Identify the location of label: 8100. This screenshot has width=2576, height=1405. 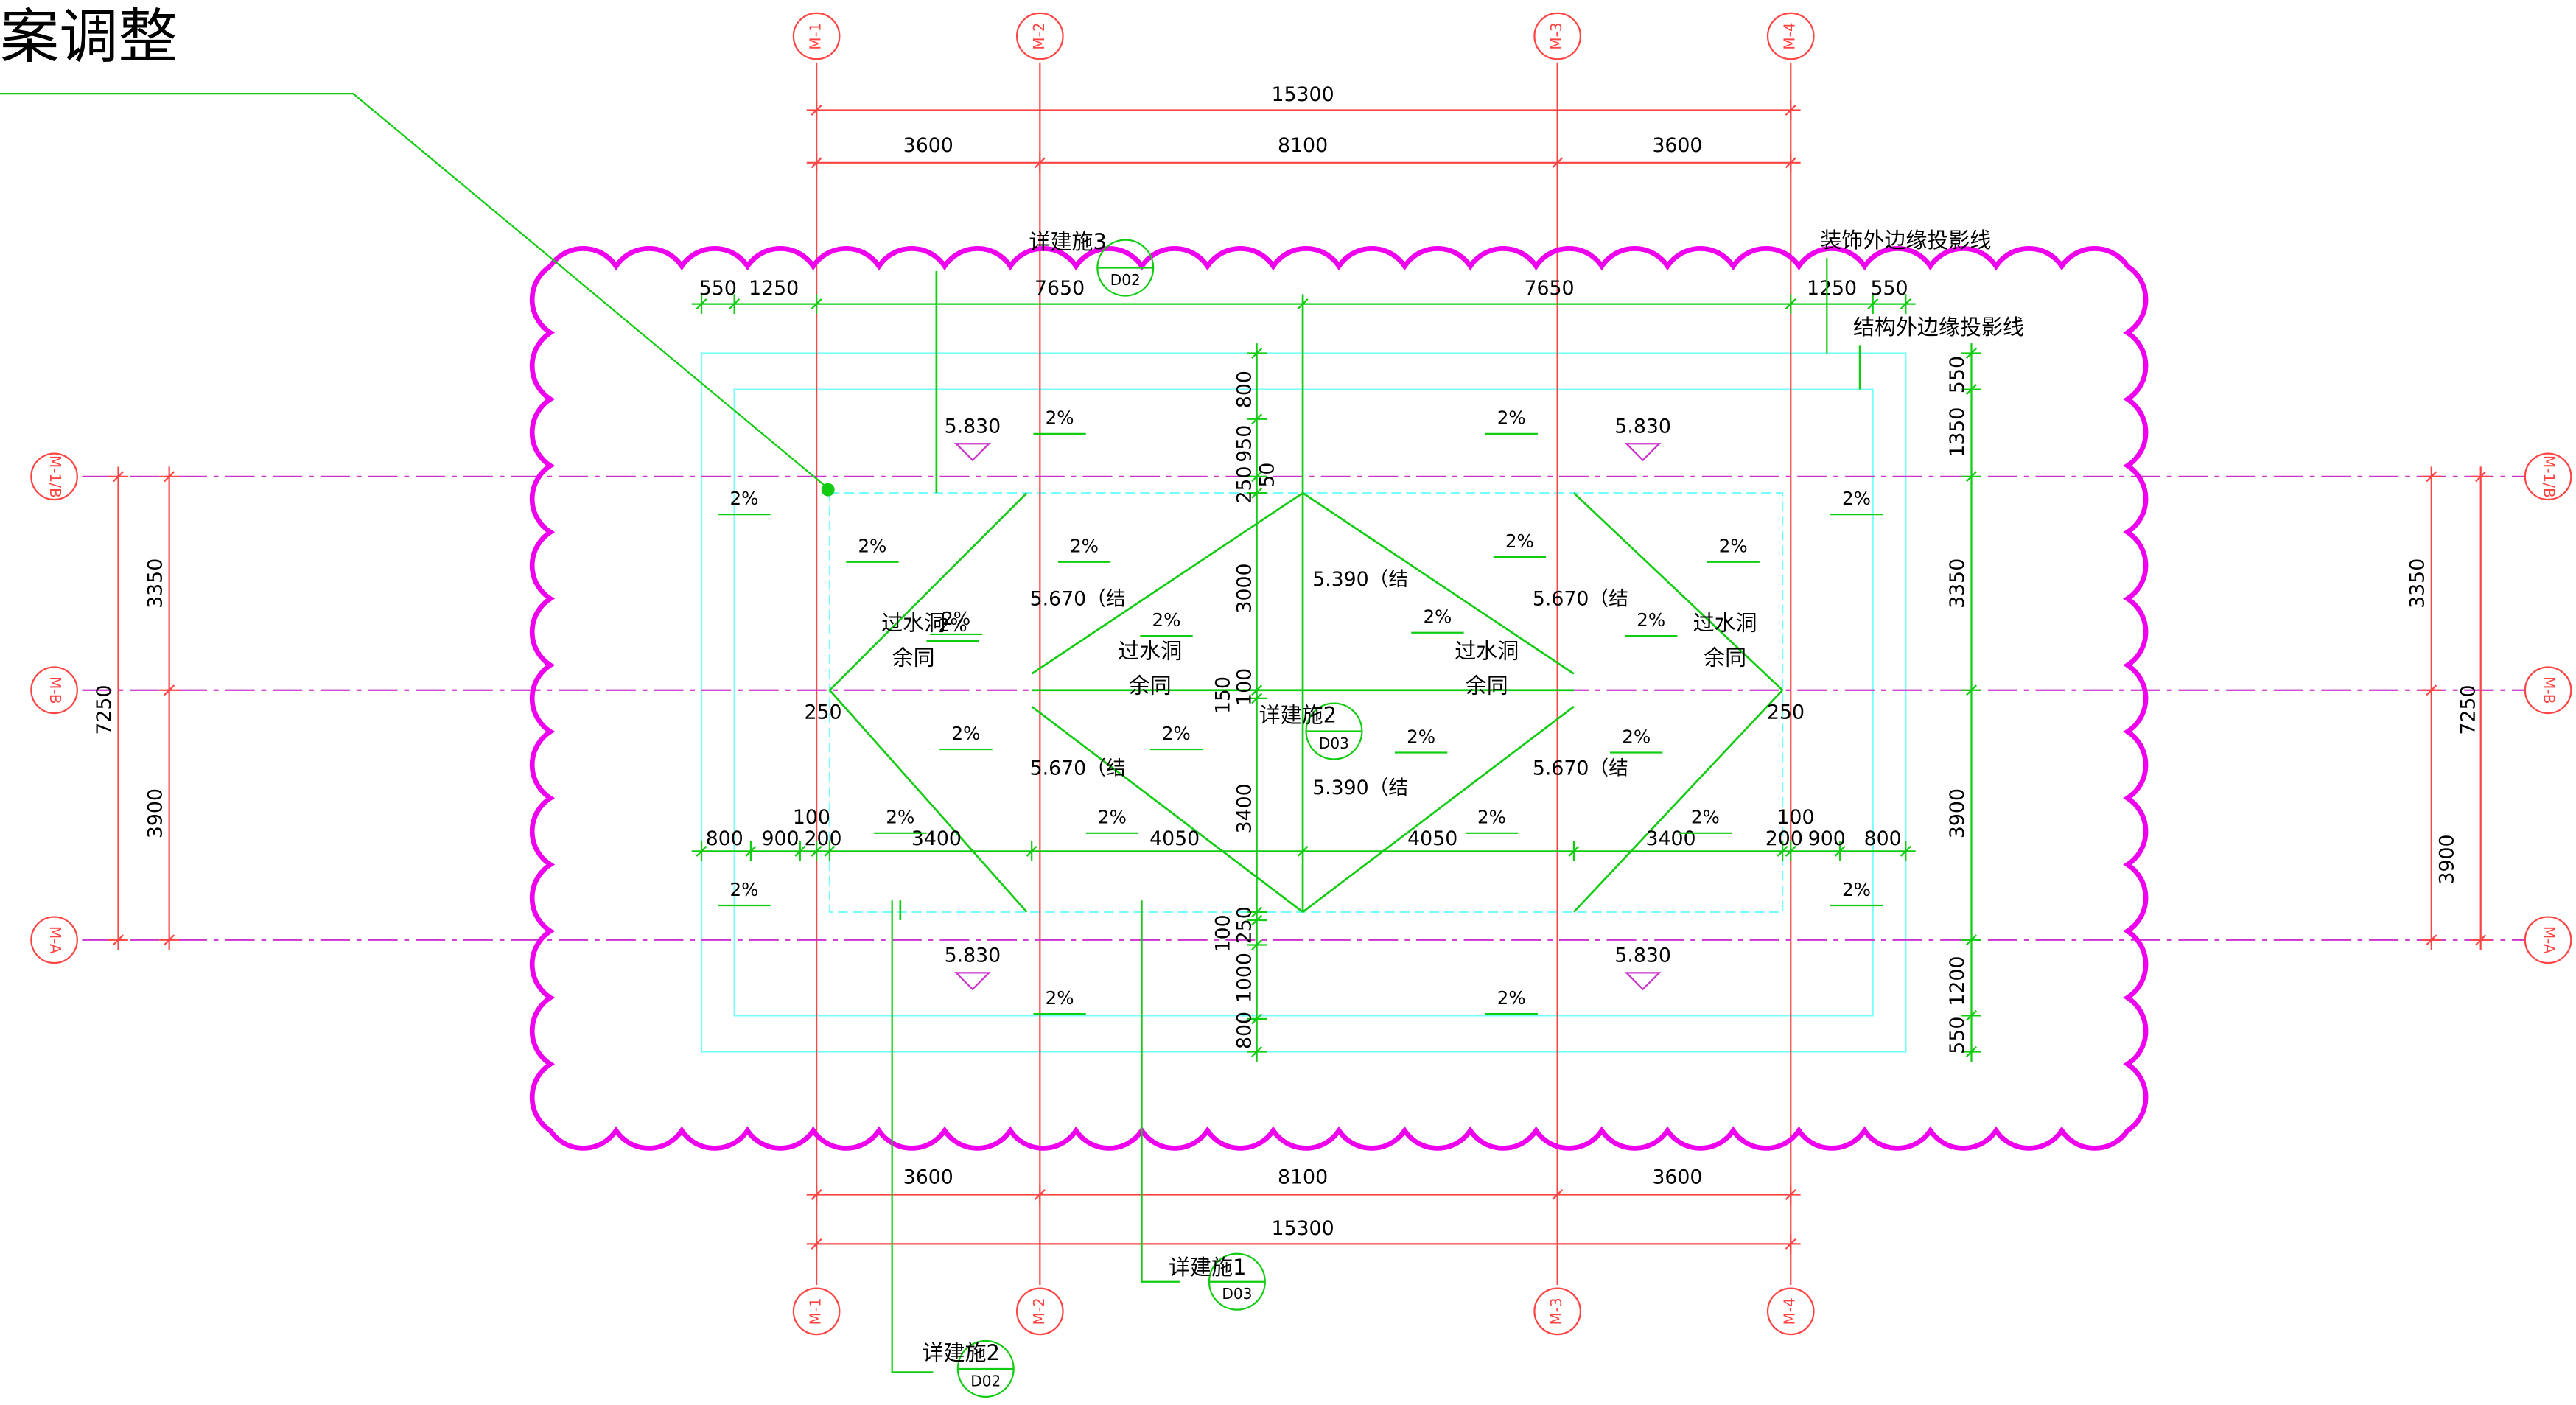
(1303, 1177).